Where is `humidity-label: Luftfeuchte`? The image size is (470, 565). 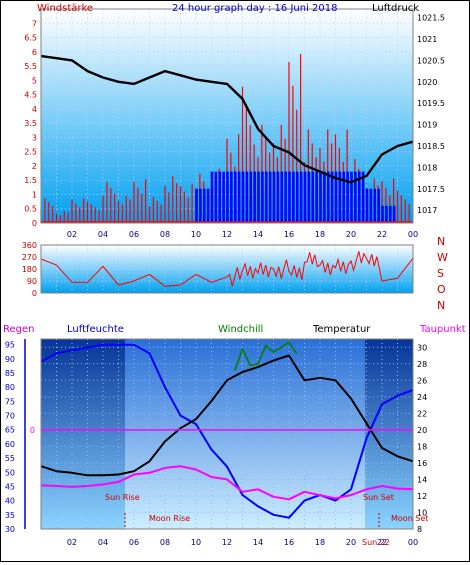
humidity-label: Luftfeuchte is located at coordinates (95, 329).